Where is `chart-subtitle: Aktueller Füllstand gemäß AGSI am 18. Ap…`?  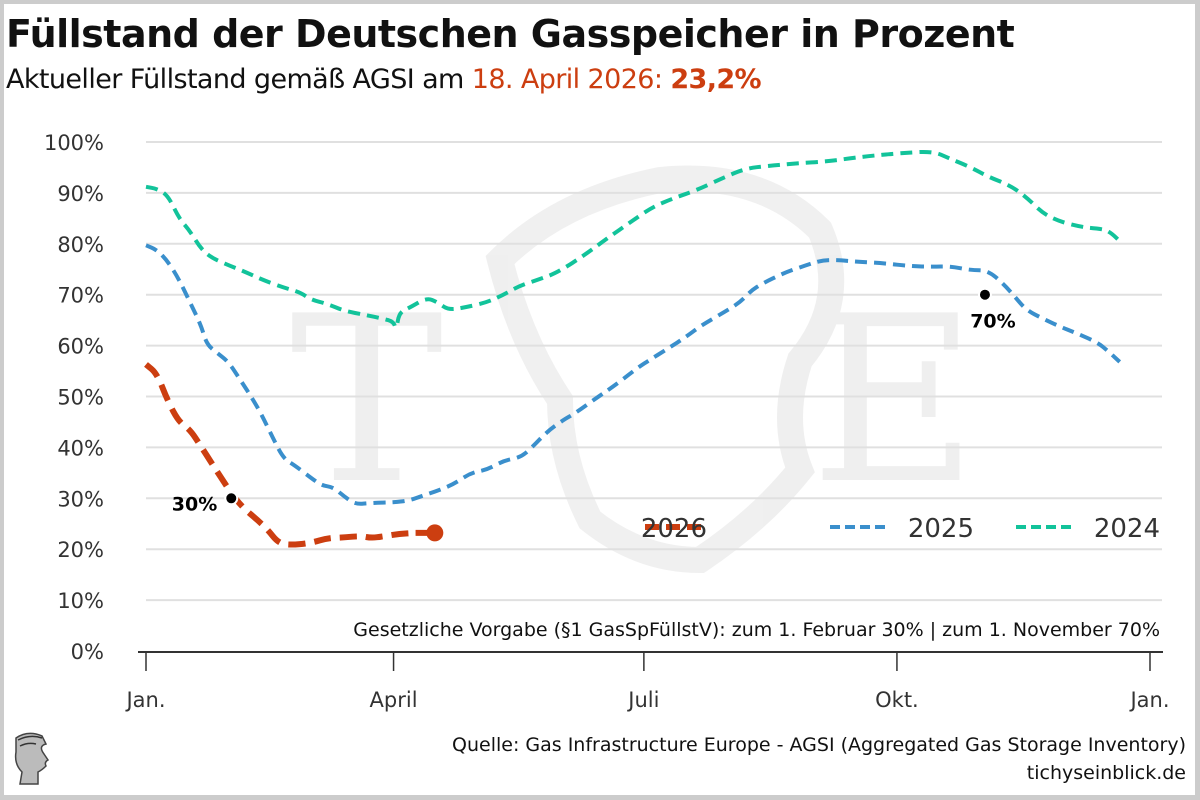
chart-subtitle: Aktueller Füllstand gemäß AGSI am 18. Ap… is located at coordinates (384, 79).